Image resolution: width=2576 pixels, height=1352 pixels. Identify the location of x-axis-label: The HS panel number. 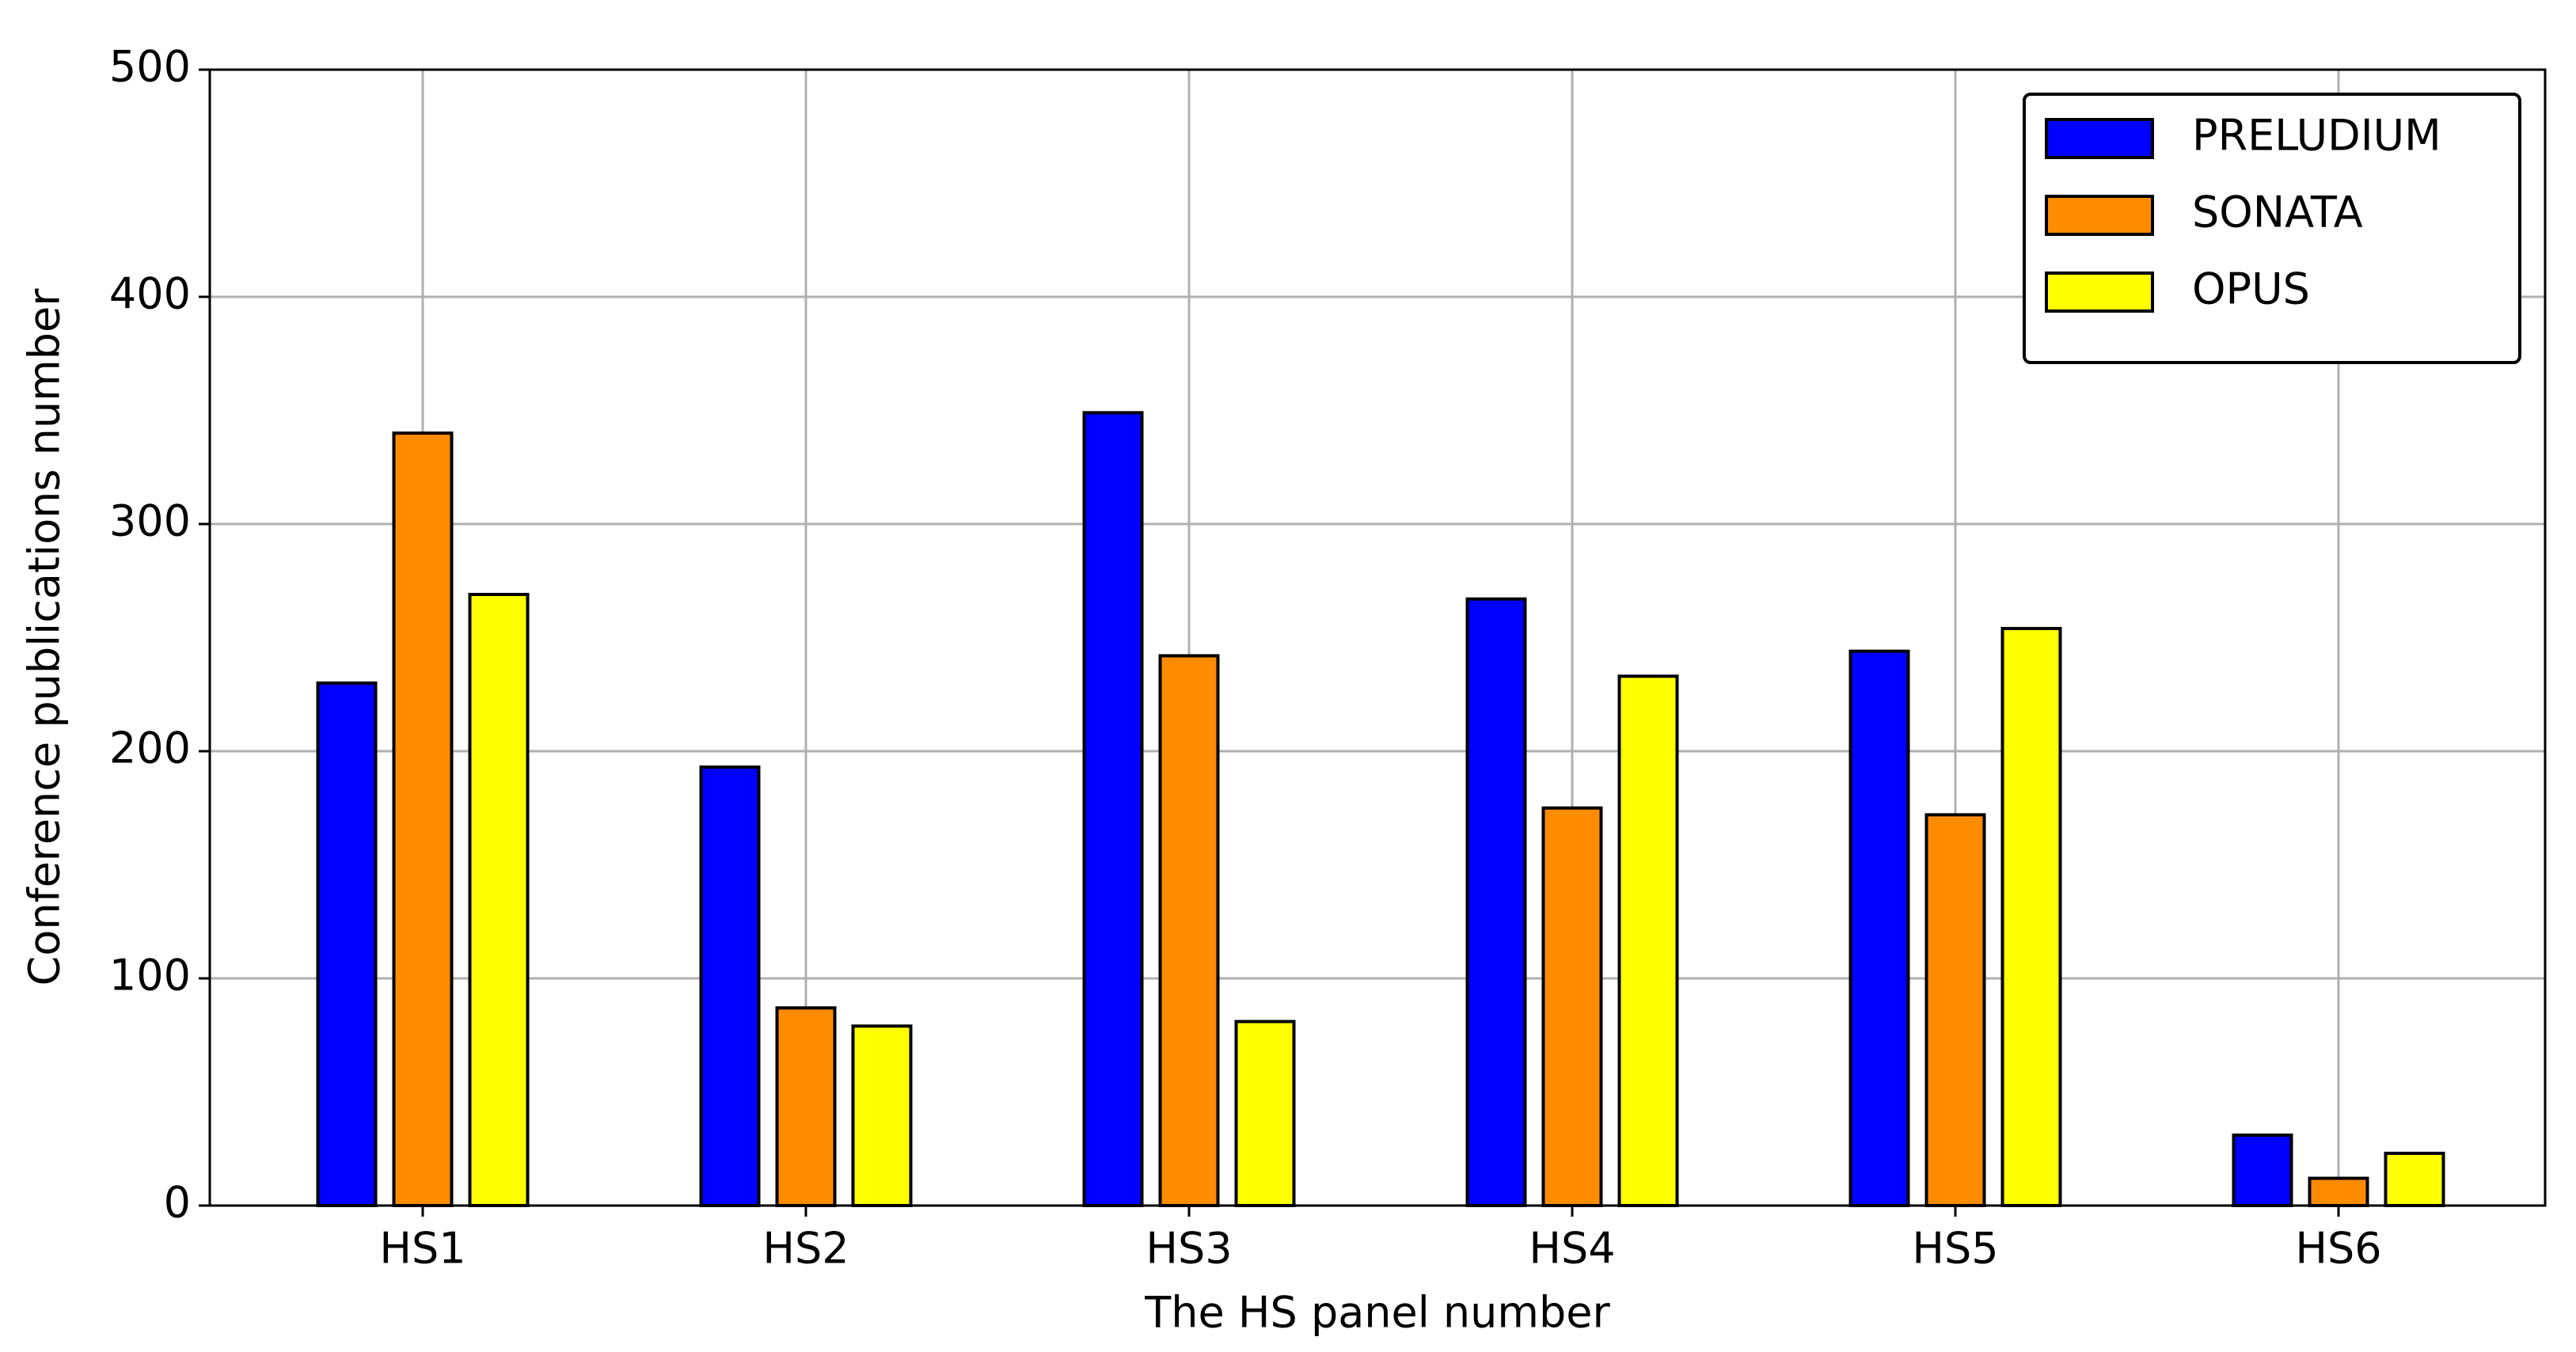
(1377, 1313).